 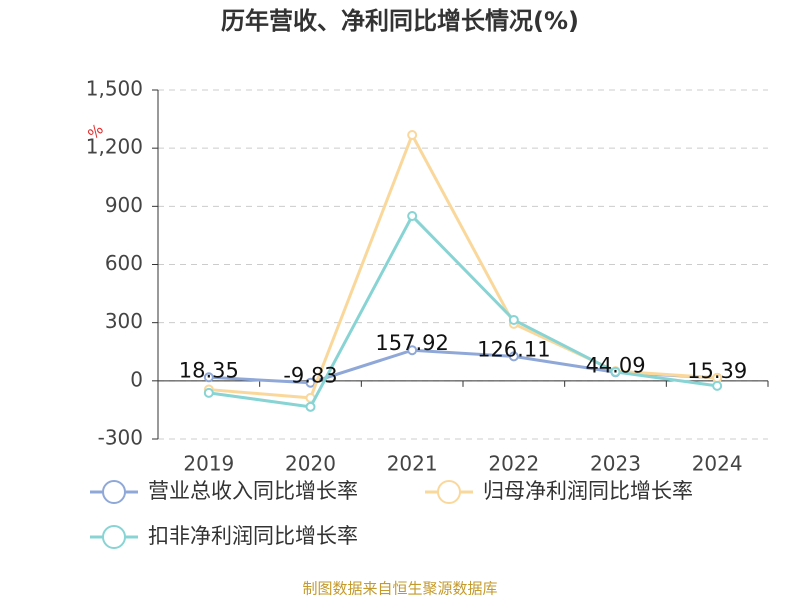 I want to click on data-label: 18.35, so click(x=209, y=370).